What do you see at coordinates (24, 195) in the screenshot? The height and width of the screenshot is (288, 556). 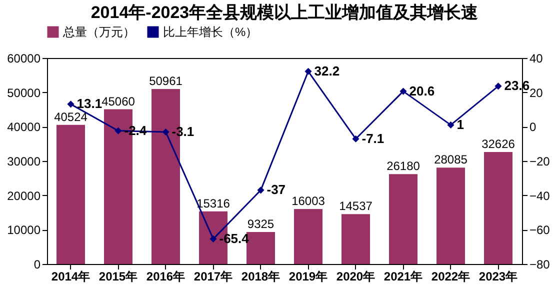 I see `y-tick-label: 20000` at bounding box center [24, 195].